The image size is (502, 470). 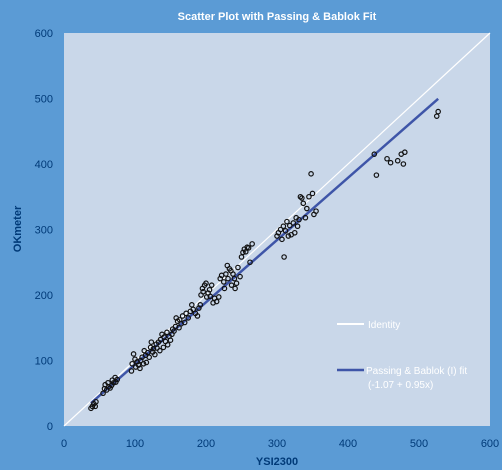 I want to click on y-axis-ticks: 0 100 200 300 400 500 600, so click(x=44, y=230).